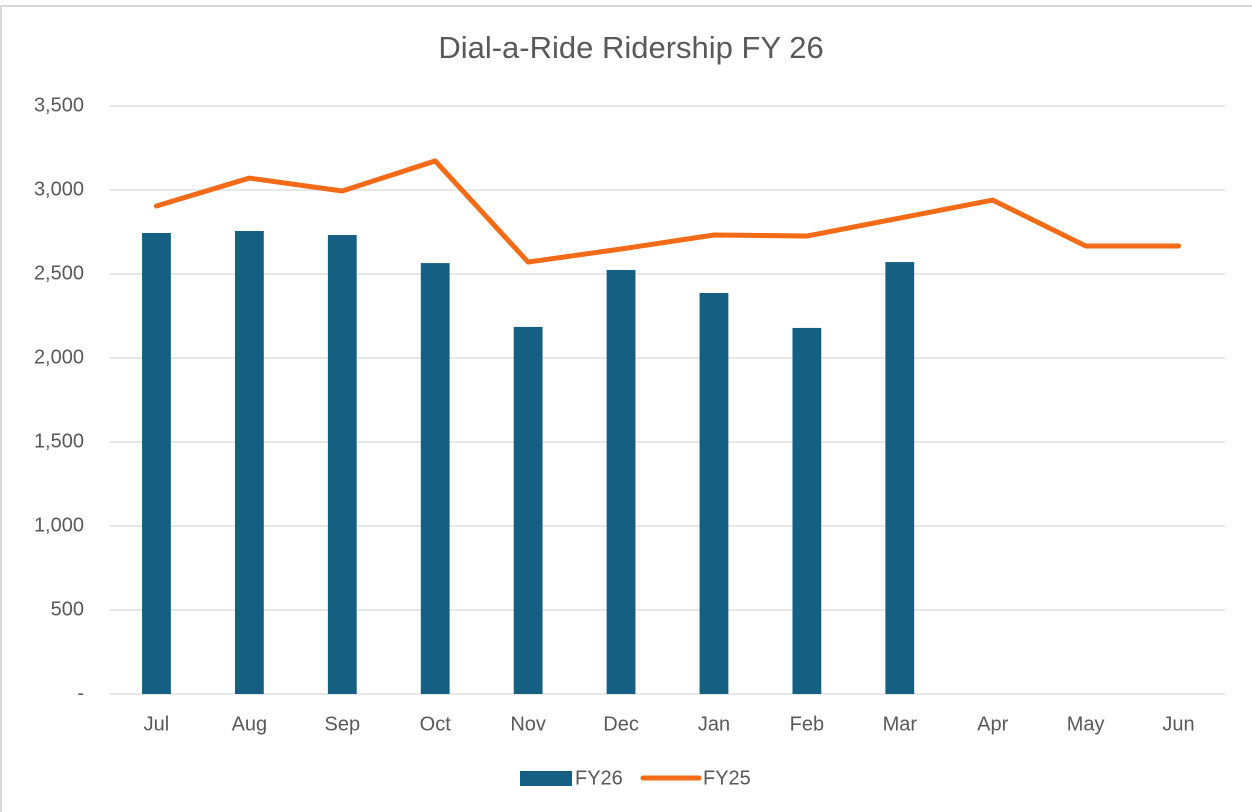 The image size is (1252, 812). Describe the element at coordinates (667, 211) in the screenshot. I see `line` at that location.